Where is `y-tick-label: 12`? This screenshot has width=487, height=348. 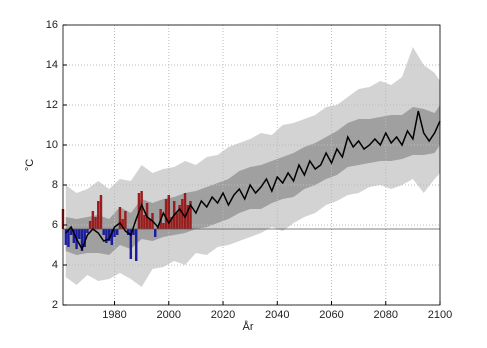 y-tick-label: 12 is located at coordinates (52, 105).